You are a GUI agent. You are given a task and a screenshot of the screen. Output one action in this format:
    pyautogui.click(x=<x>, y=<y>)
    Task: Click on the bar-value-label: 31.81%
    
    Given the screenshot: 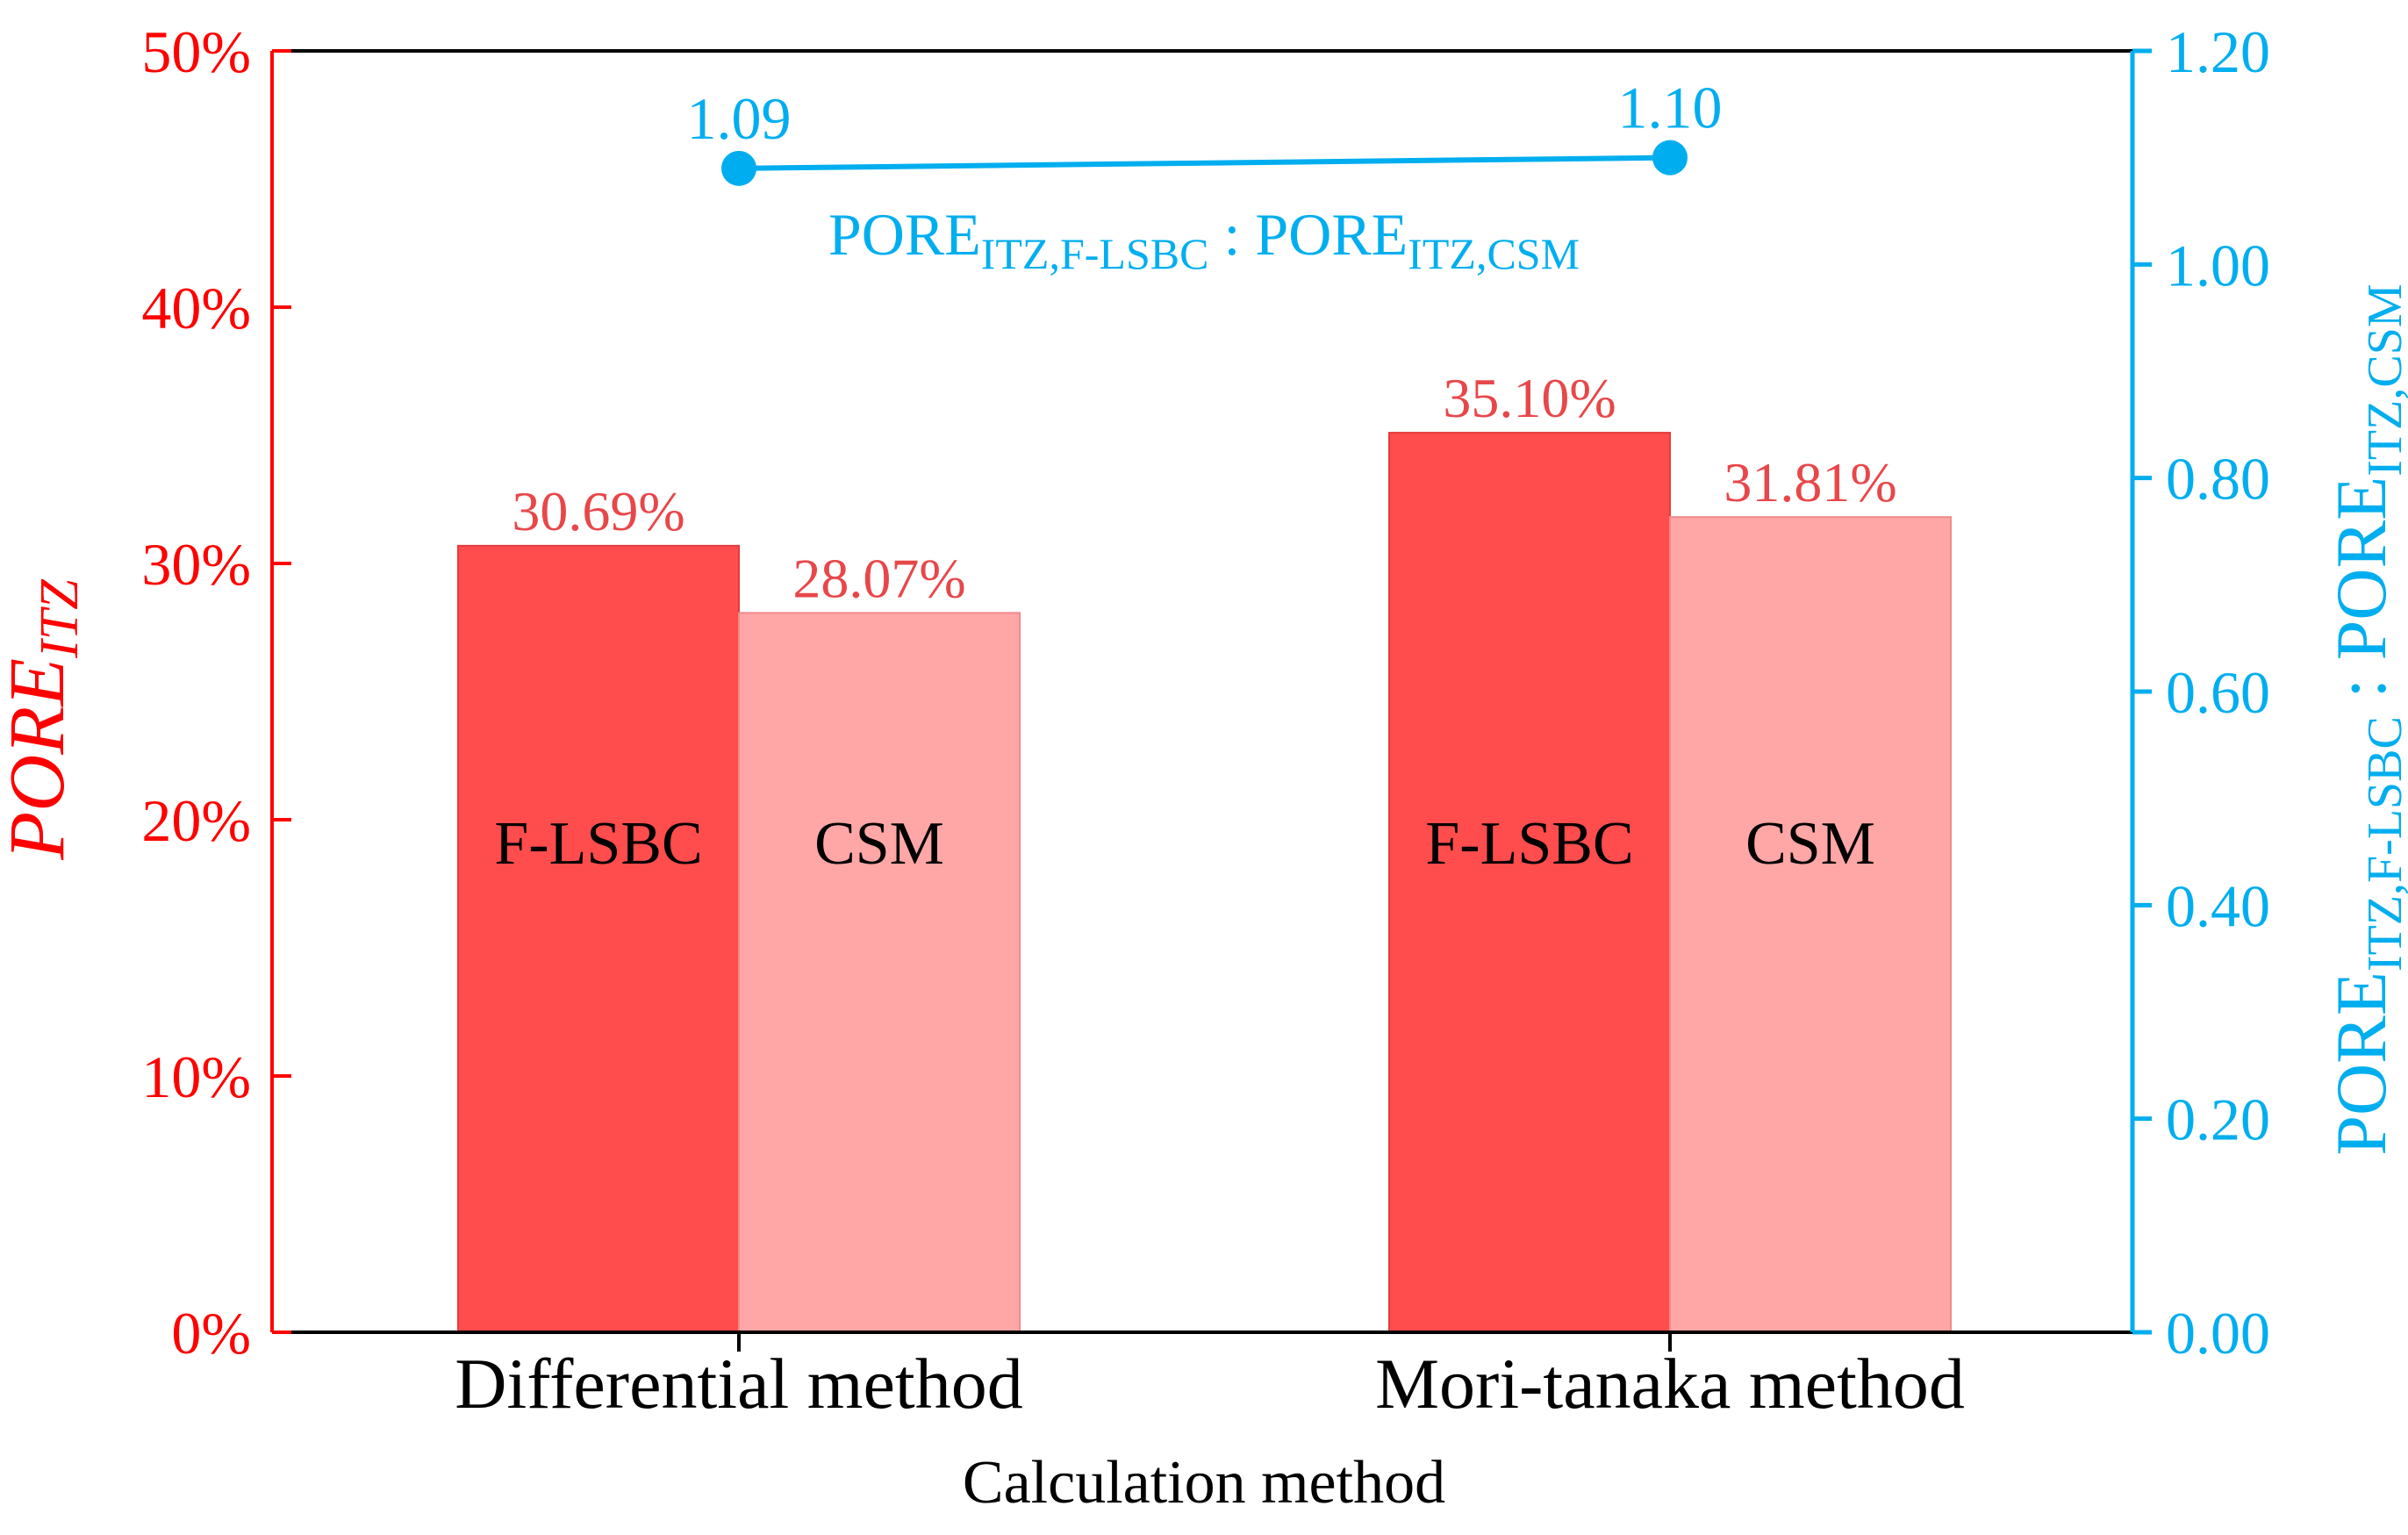 What is the action you would take?
    pyautogui.click(x=1810, y=482)
    